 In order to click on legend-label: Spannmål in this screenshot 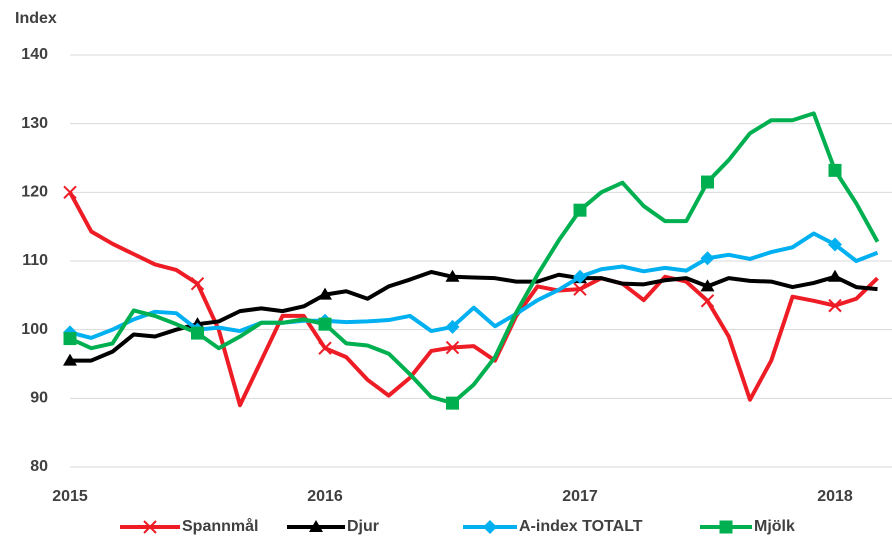, I will do `click(220, 526)`.